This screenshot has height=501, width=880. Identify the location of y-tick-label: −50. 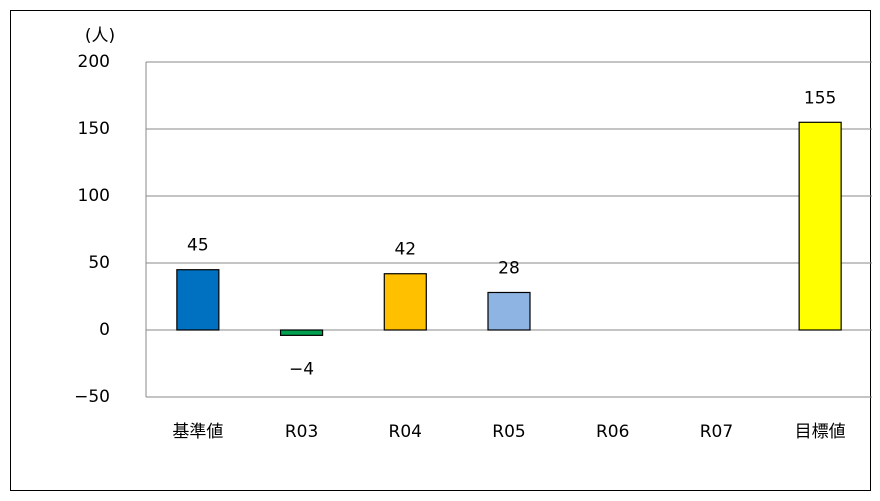
(92, 397).